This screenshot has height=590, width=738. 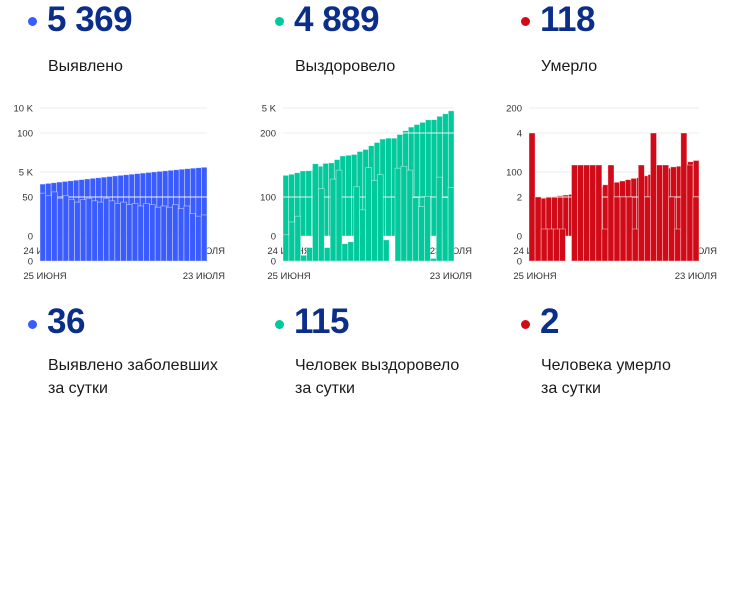 What do you see at coordinates (321, 321) in the screenshot?
I see `stat-value: 115` at bounding box center [321, 321].